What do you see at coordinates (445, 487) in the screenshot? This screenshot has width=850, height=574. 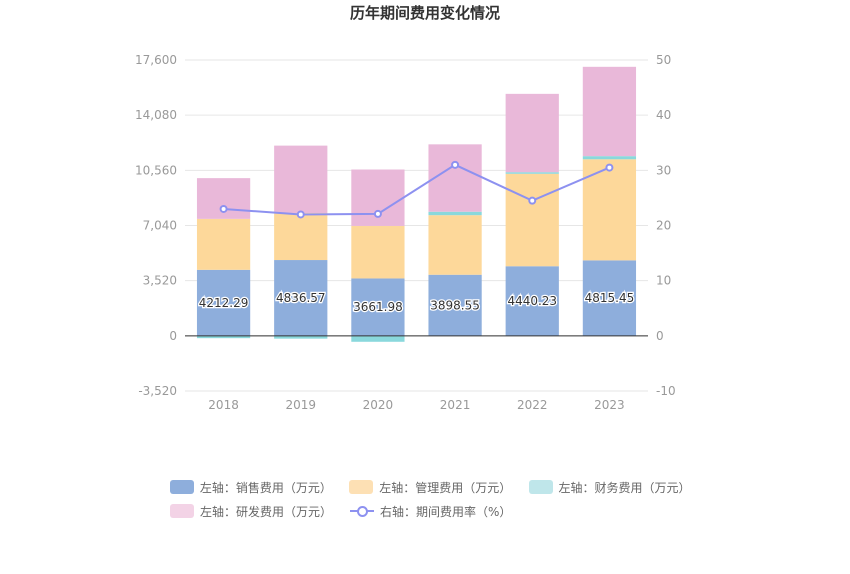 I see `legend-label-admin: 左轴：管理费用（万元）` at bounding box center [445, 487].